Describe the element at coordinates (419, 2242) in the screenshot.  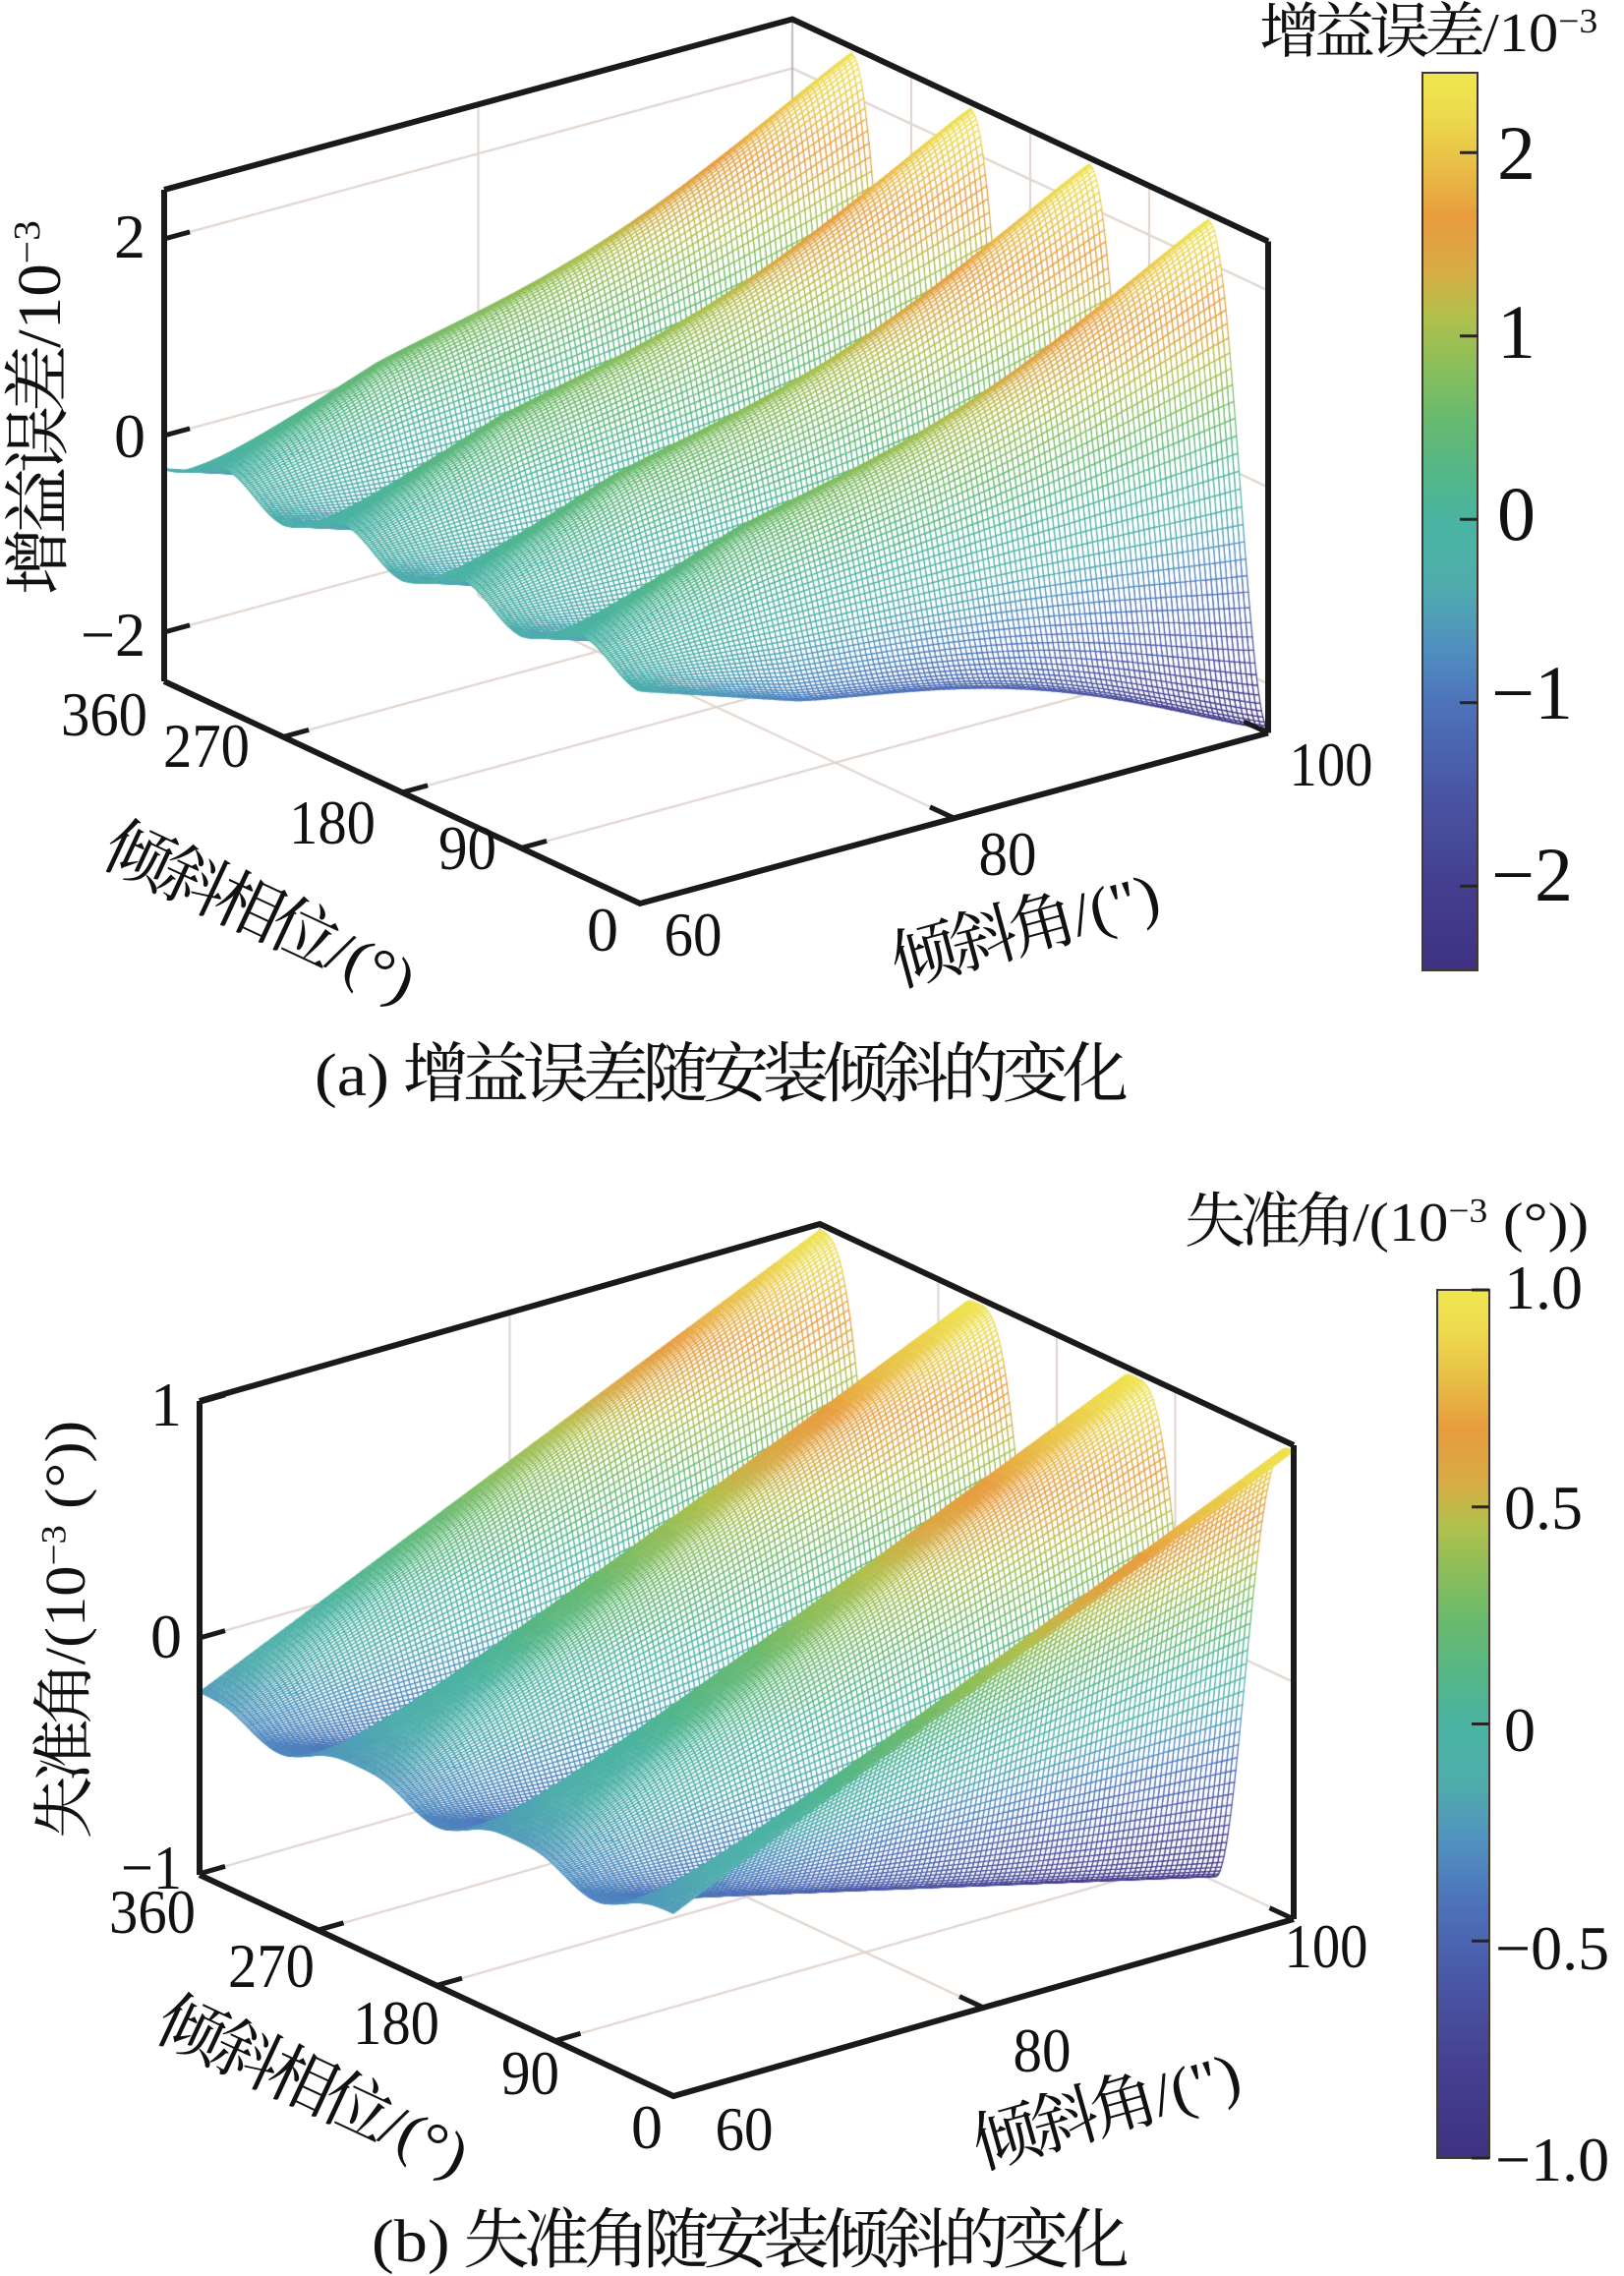
I see `svg-text: (b)` at that location.